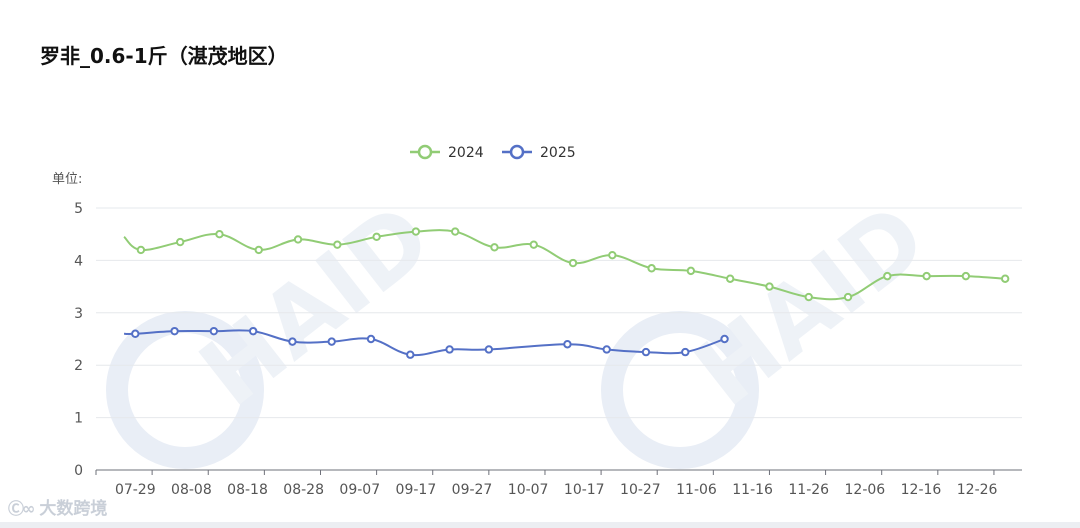 The height and width of the screenshot is (528, 1080). I want to click on y-tick-label: 4, so click(78, 261).